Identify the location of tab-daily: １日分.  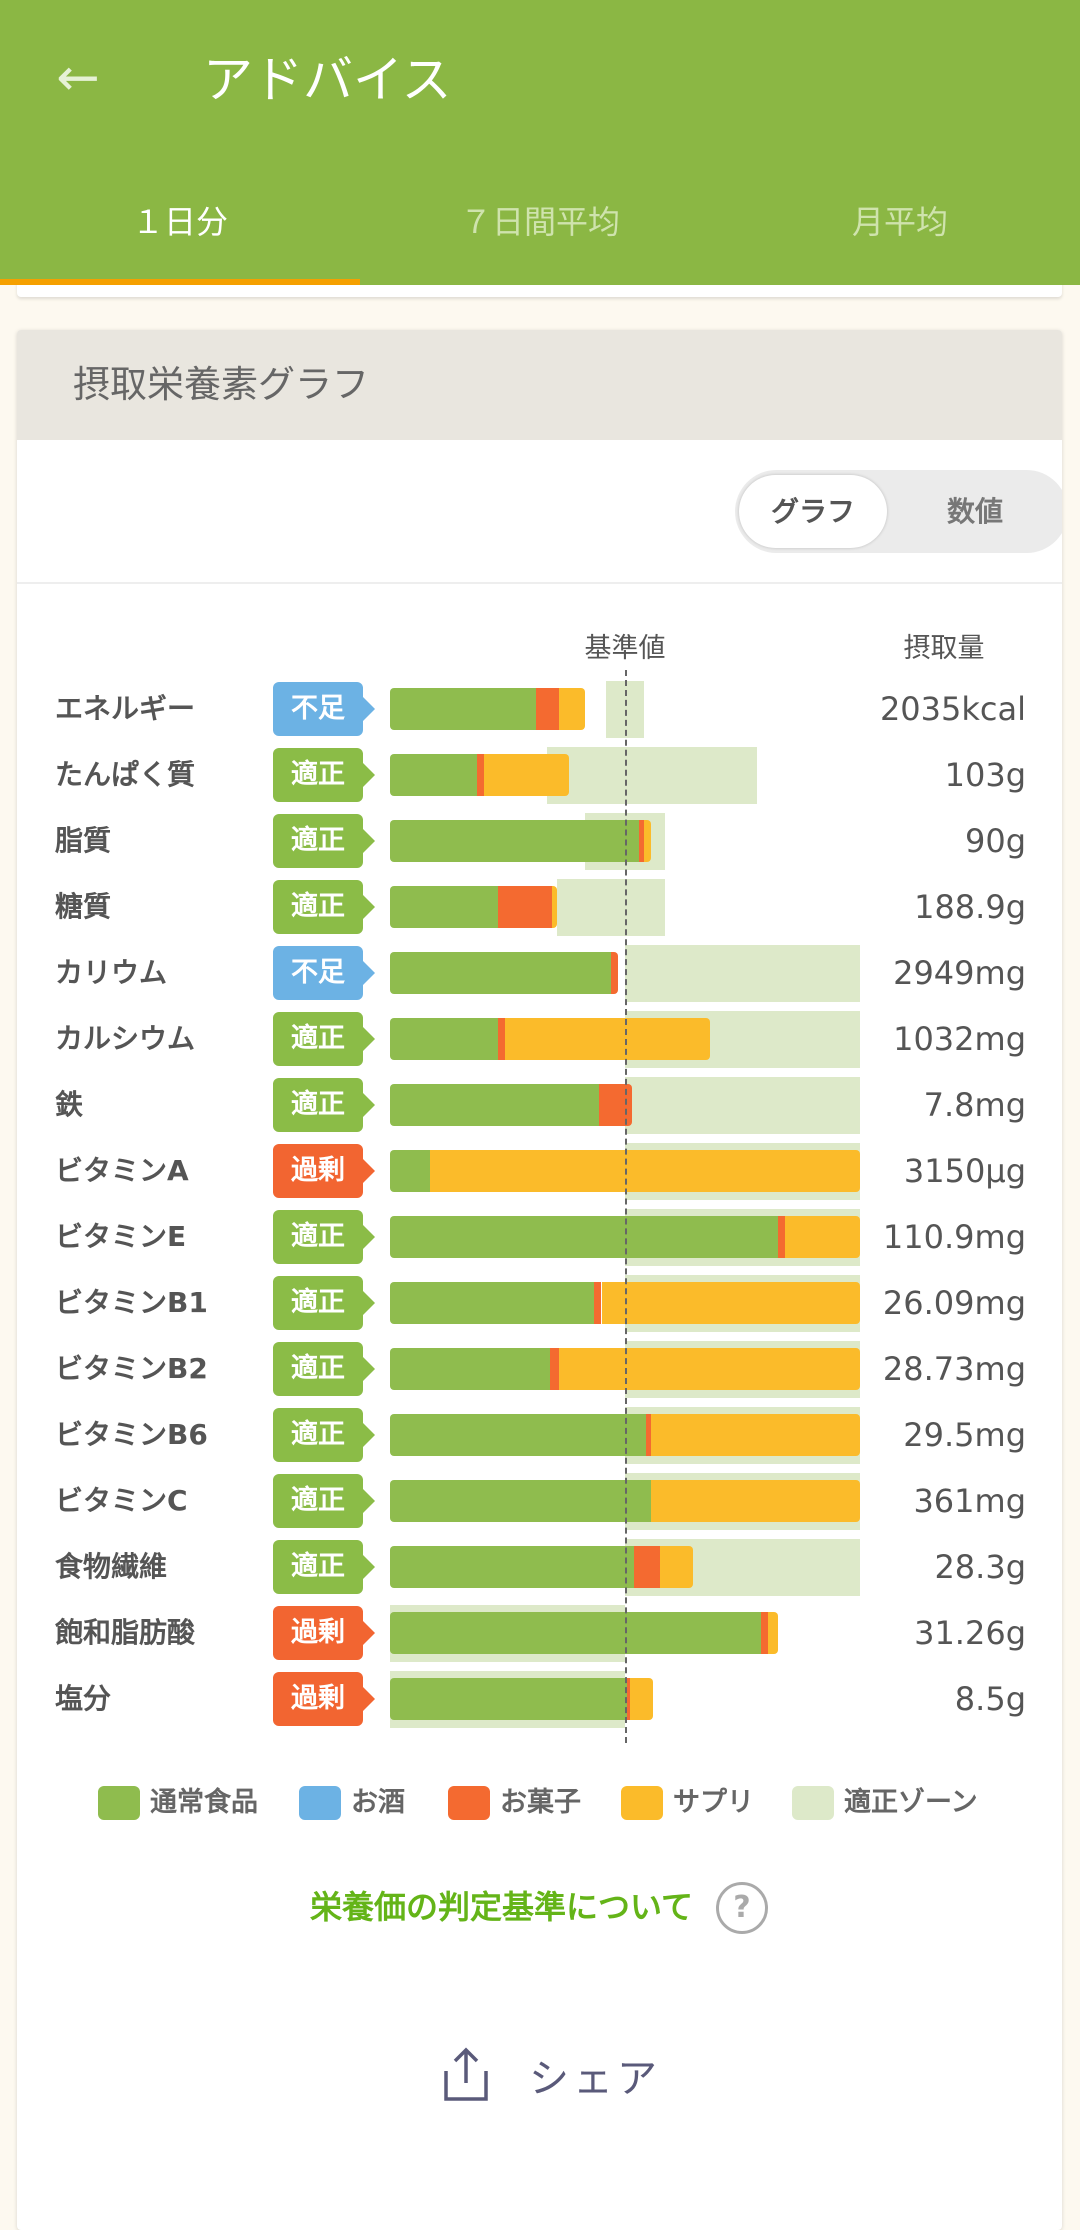
(179, 222).